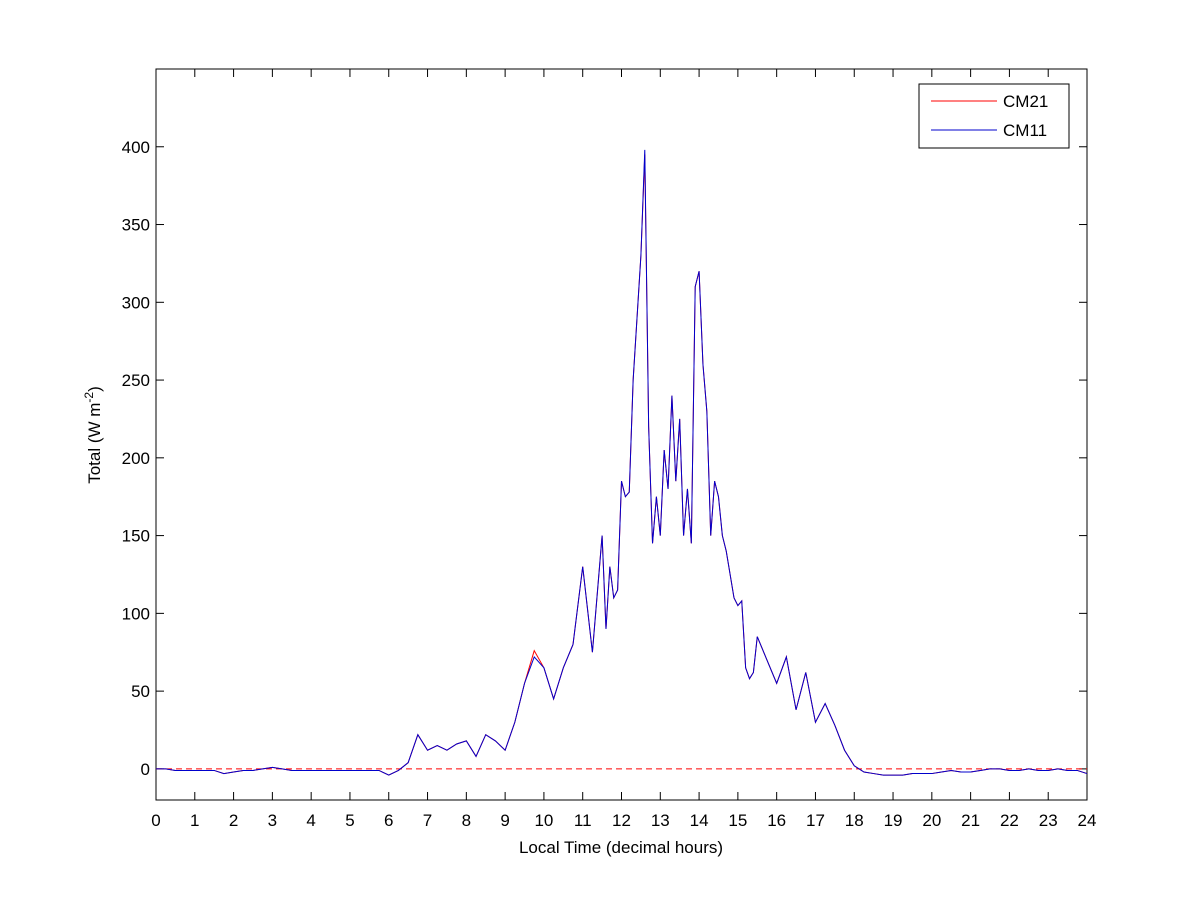  Describe the element at coordinates (310, 820) in the screenshot. I see `x-tick-label: 4` at that location.